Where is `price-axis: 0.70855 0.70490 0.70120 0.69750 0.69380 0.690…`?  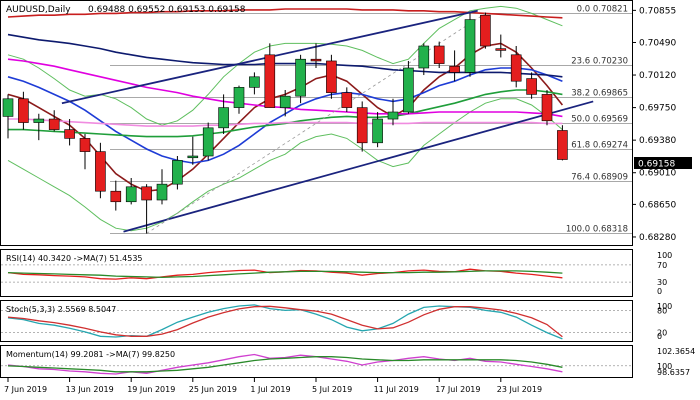
price-axis: 0.70855 0.70490 0.70120 0.69750 0.69380 0.690… is located at coordinates (654, 124).